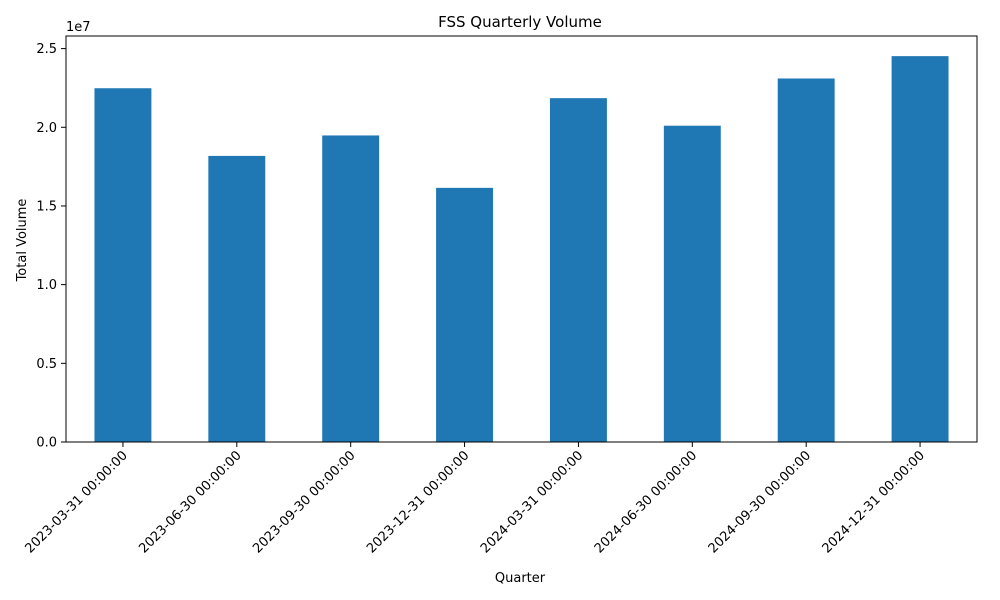 Image resolution: width=1000 pixels, height=600 pixels. I want to click on y-tick-label: 0.5, so click(46, 364).